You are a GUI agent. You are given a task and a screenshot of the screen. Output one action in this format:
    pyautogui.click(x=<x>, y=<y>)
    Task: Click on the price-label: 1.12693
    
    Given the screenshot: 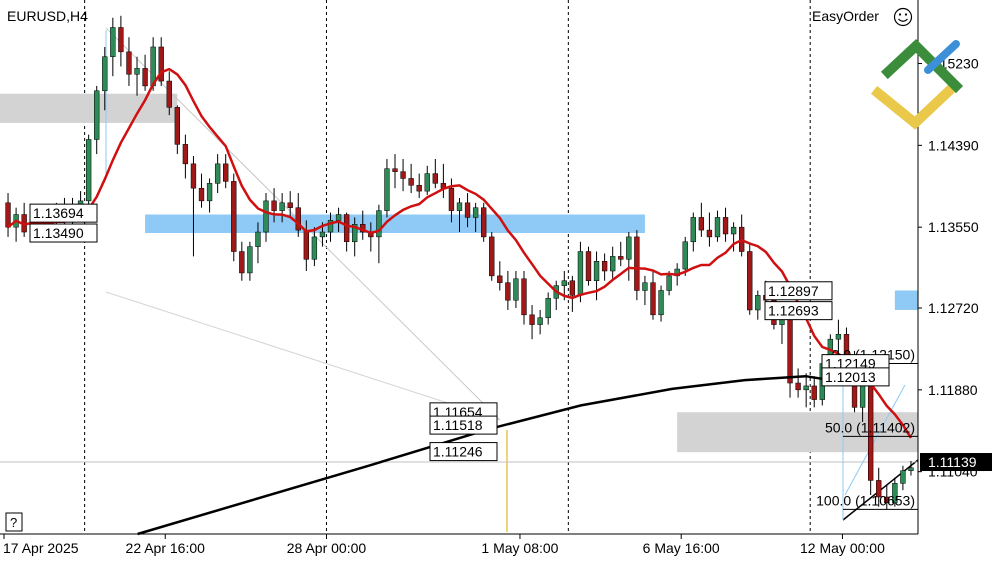 What is the action you would take?
    pyautogui.click(x=793, y=311)
    